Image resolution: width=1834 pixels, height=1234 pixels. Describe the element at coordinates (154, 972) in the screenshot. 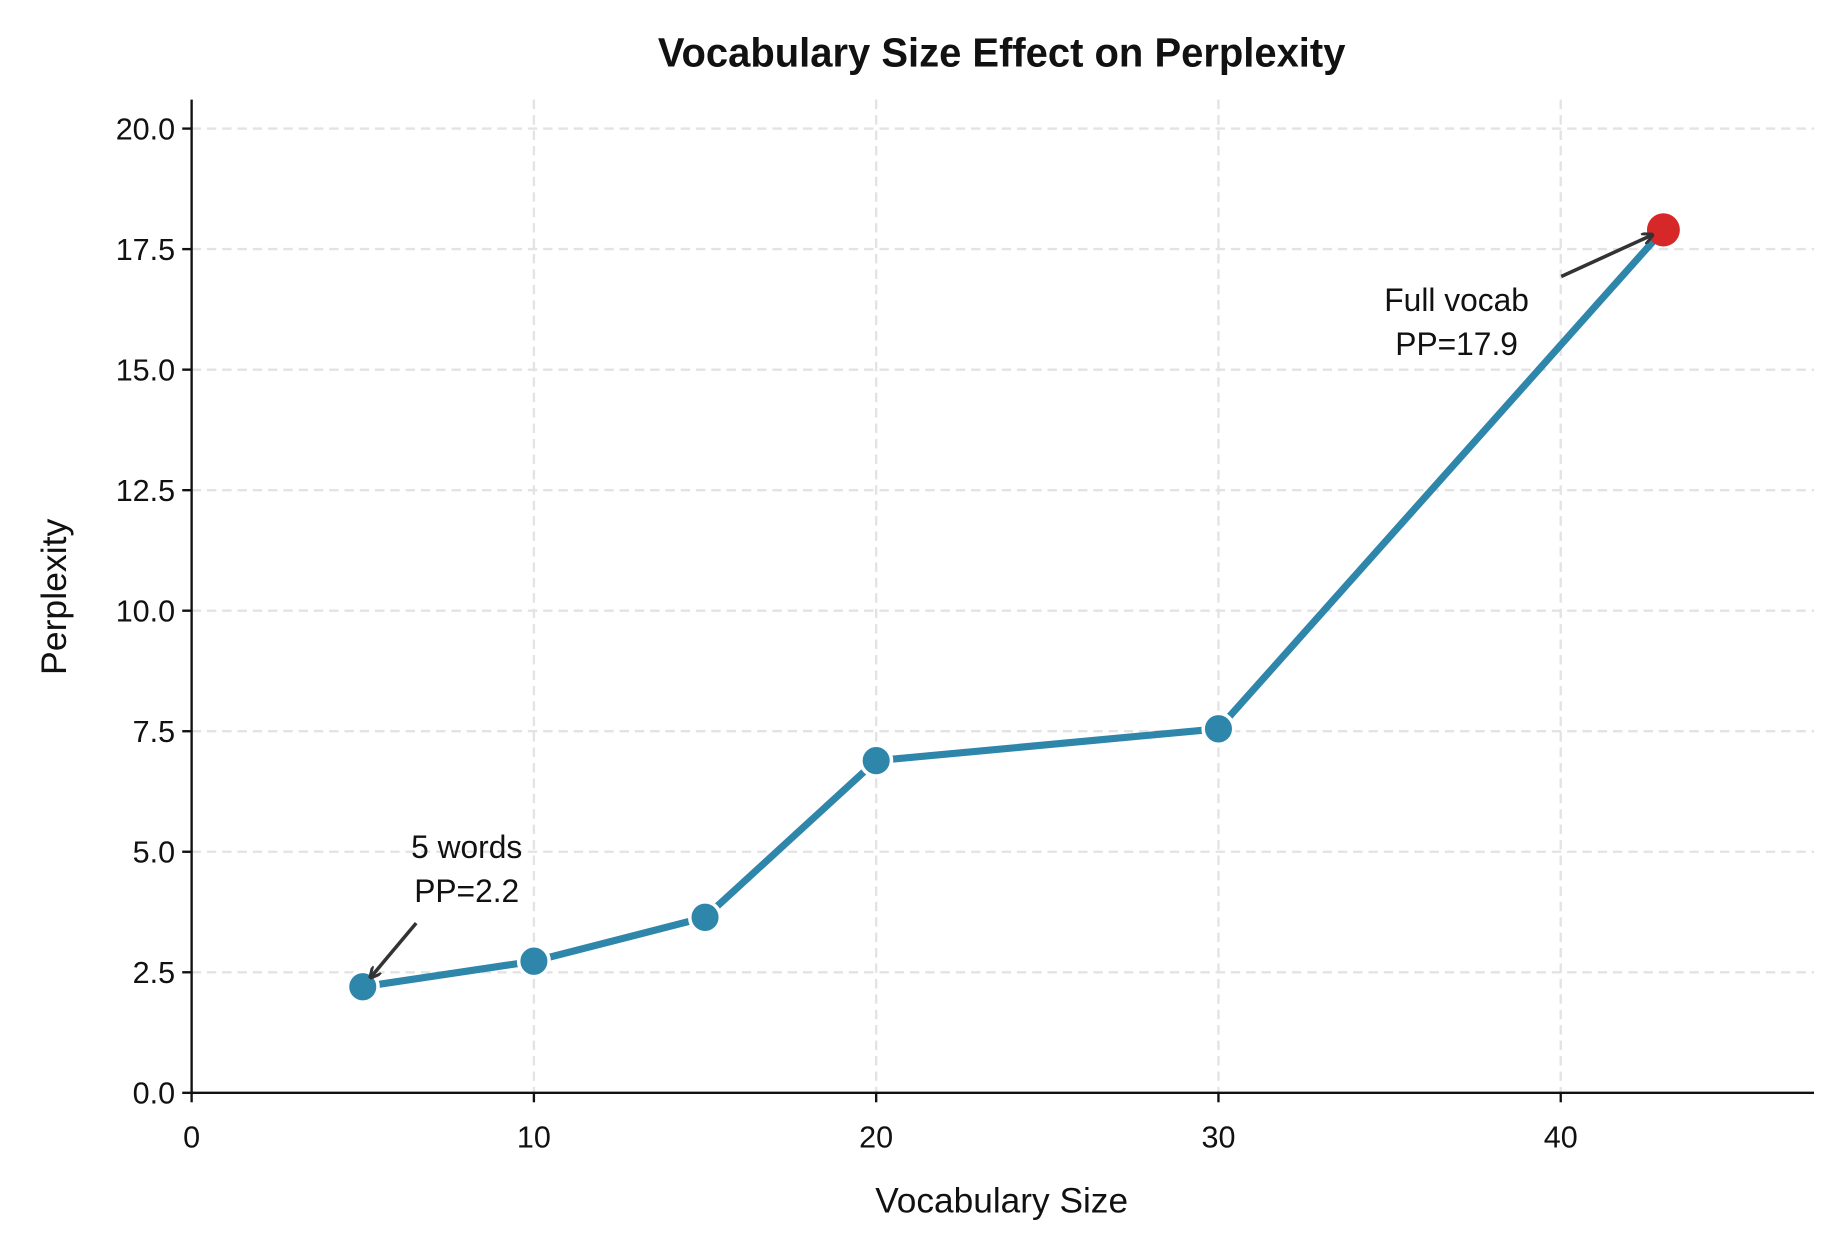

I see `y-tick-label: 2.5` at that location.